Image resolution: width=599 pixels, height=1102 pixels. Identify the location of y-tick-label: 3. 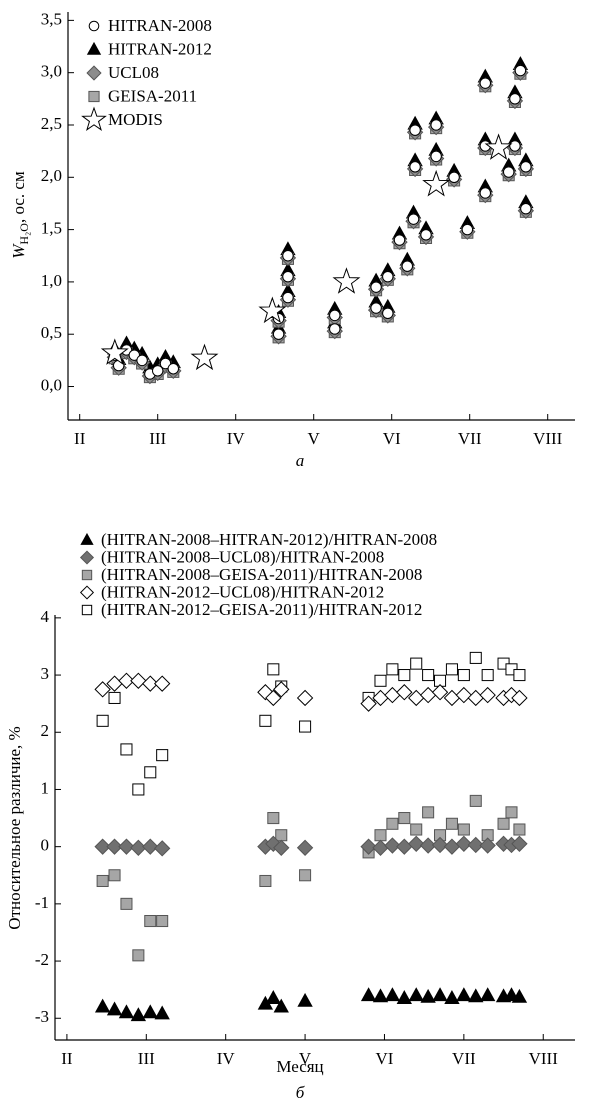
(45, 673).